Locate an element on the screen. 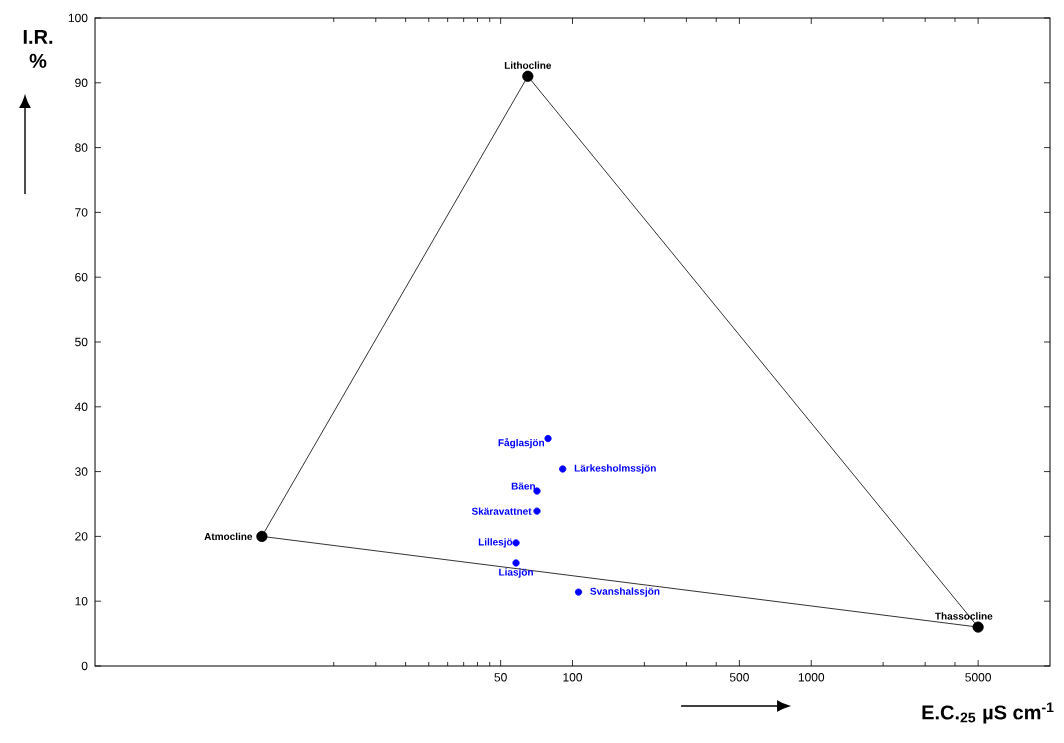 The image size is (1064, 743). x-tick-label: 100 is located at coordinates (573, 677).